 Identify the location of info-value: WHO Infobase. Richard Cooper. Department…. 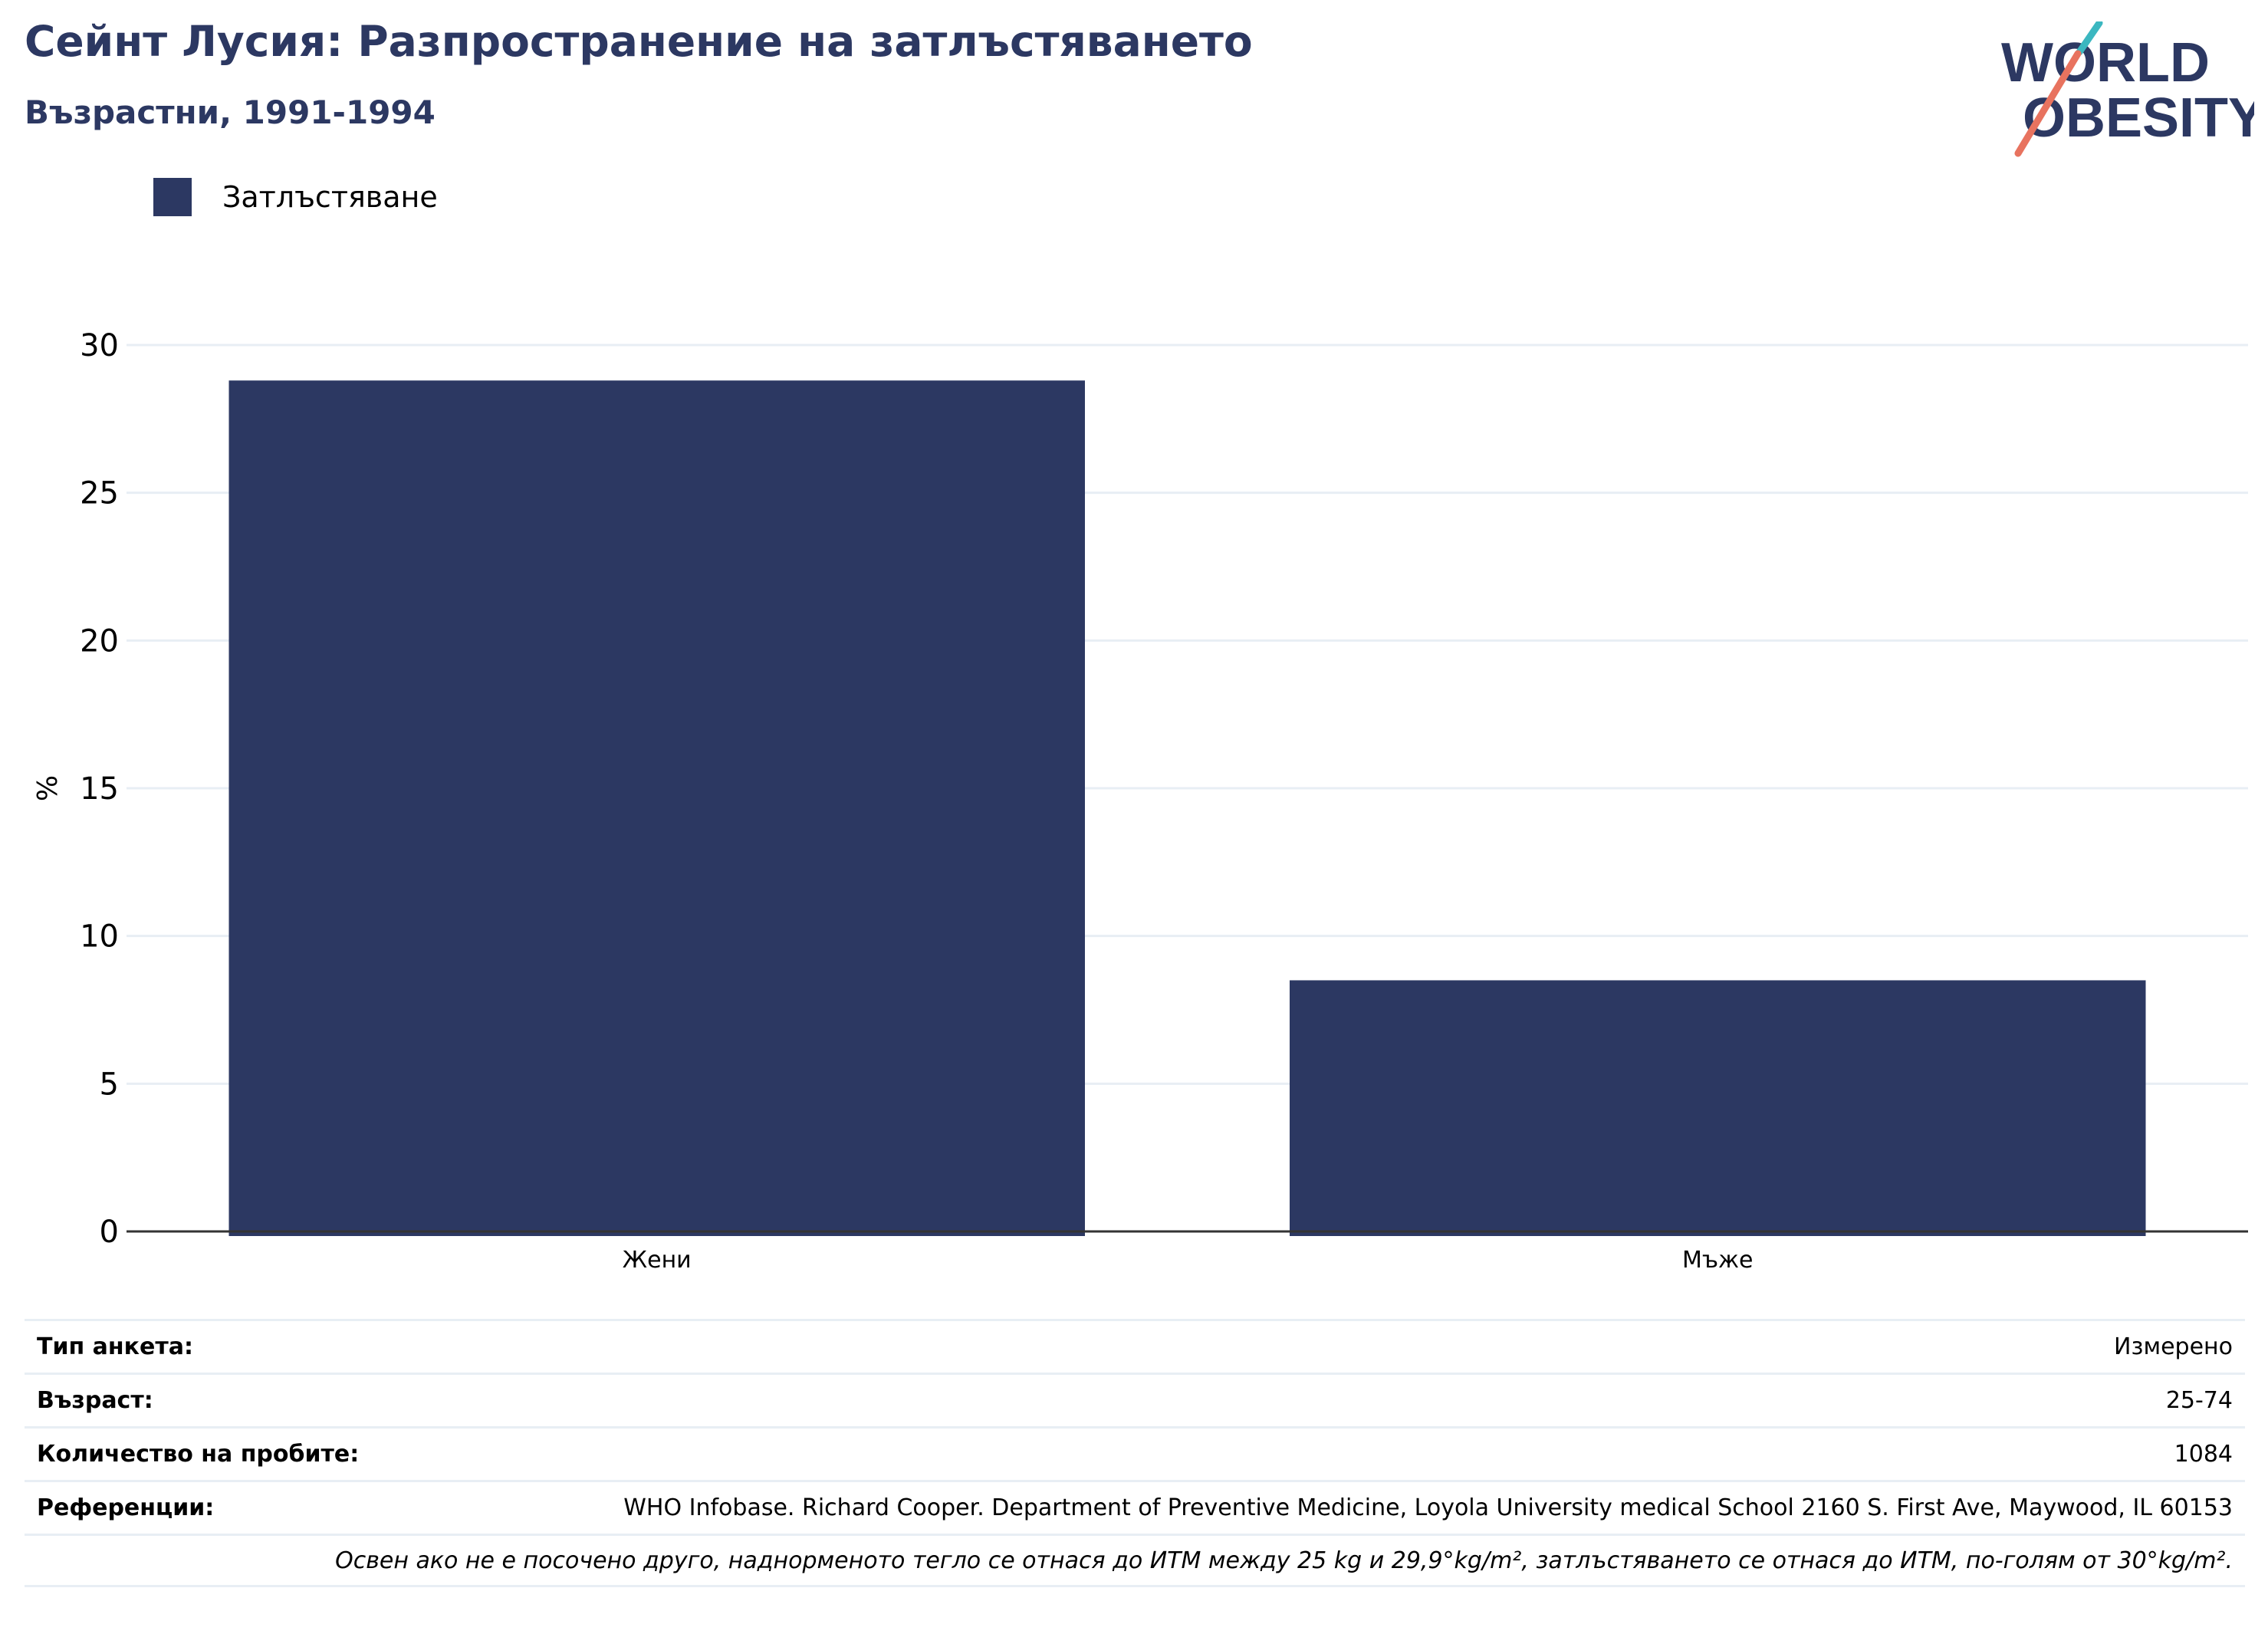
(1428, 1508).